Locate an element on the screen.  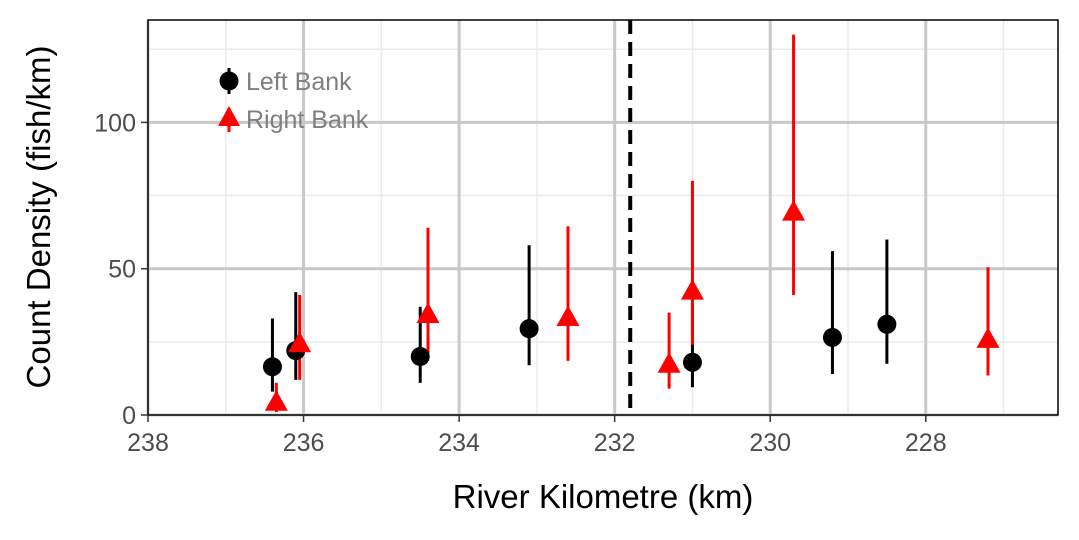
legend-right-bank-label: Right Bank is located at coordinates (307, 120).